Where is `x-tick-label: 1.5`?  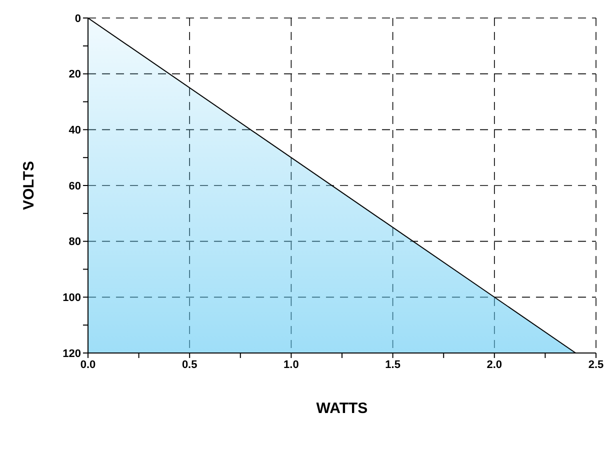
x-tick-label: 1.5 is located at coordinates (392, 364).